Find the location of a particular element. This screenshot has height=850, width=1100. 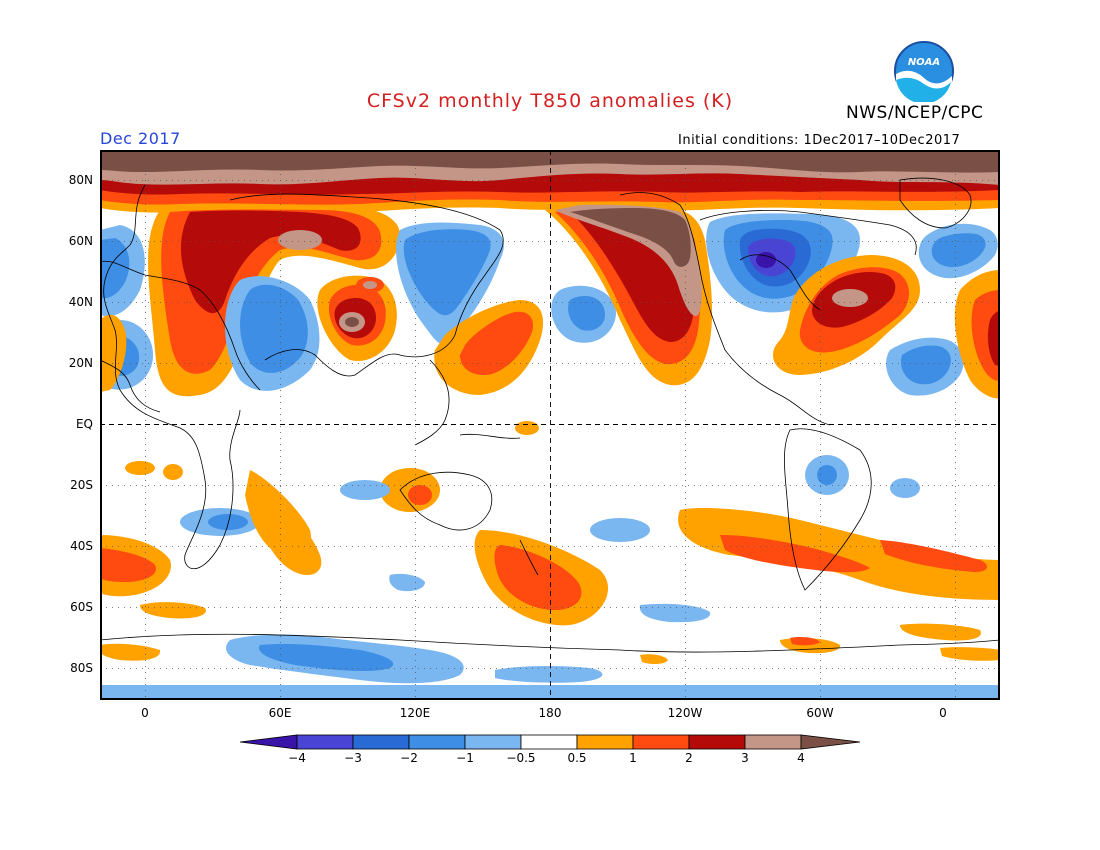

asia-cold-anomalies is located at coordinates (302, 306).